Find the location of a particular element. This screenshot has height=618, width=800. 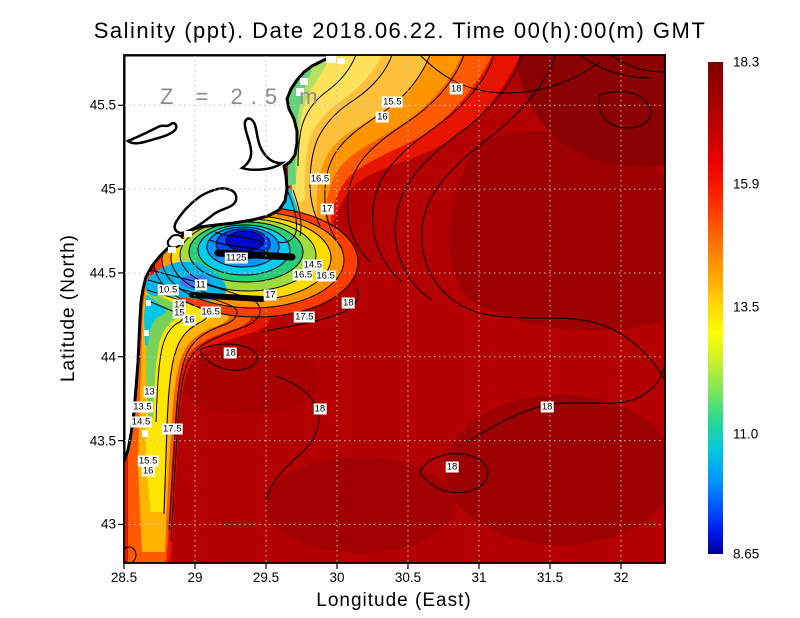

contour-label: 13.5 is located at coordinates (142, 407).